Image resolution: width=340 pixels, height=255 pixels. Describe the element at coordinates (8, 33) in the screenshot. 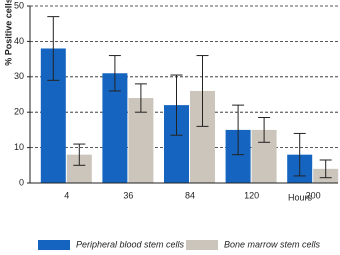

I see `y-axis-label: % Positive cells` at that location.